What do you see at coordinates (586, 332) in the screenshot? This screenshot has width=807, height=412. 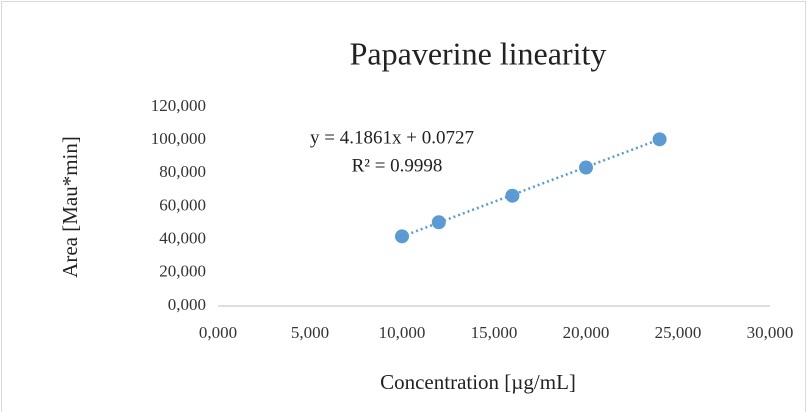 I see `x-tick-label: 20,000` at bounding box center [586, 332].